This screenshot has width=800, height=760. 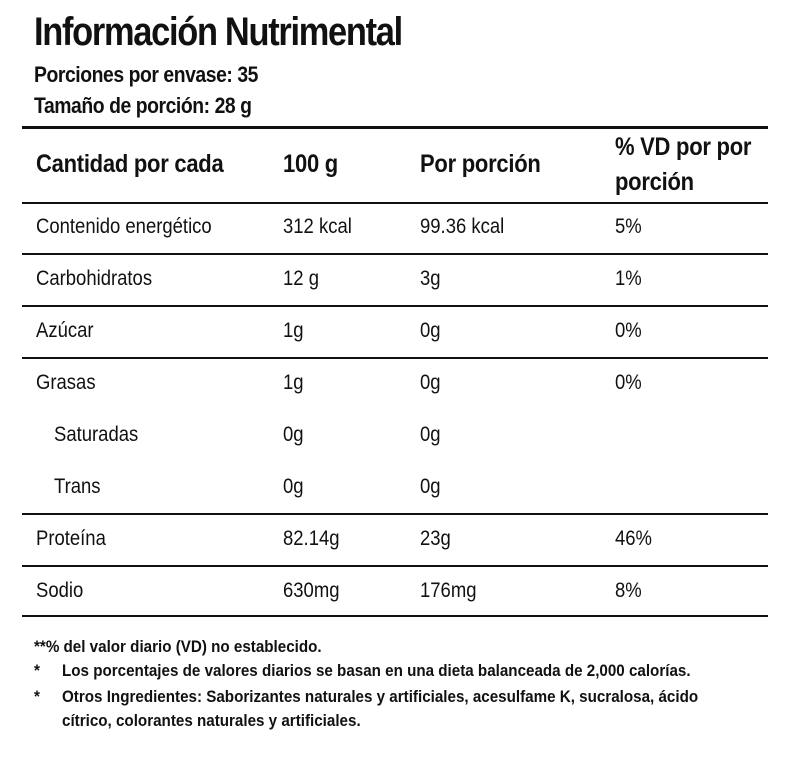 I want to click on header-divider, so click(x=395, y=203).